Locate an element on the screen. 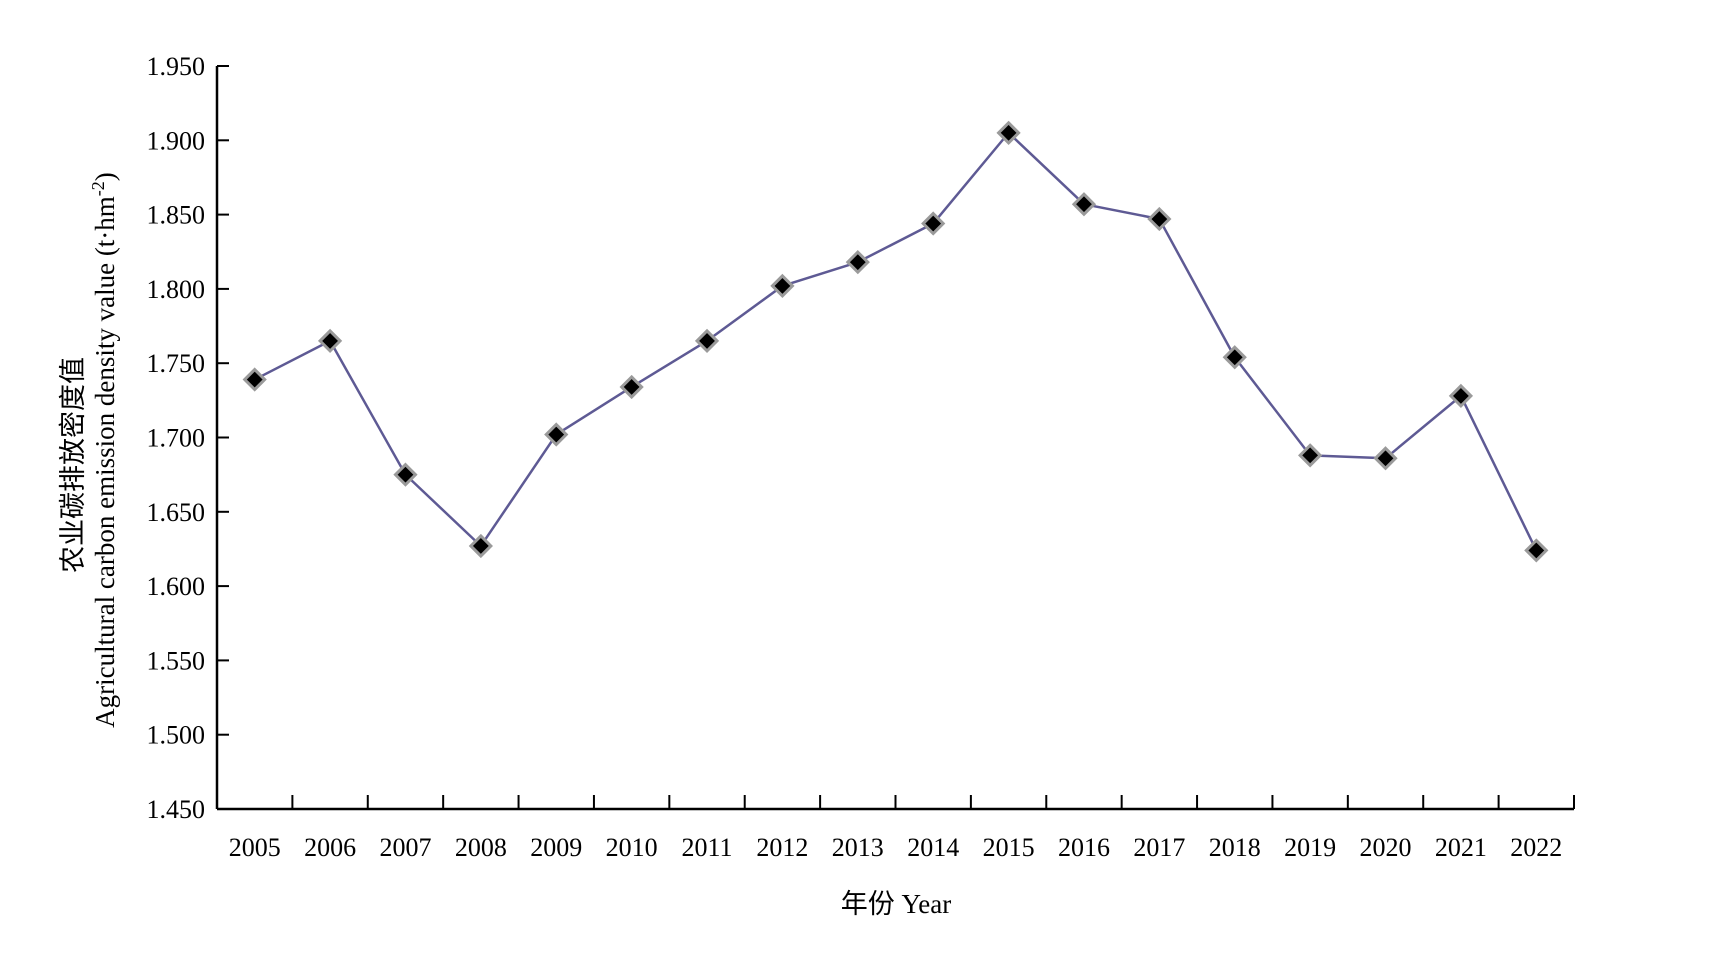 The height and width of the screenshot is (972, 1735). x-tick-label: 2013 is located at coordinates (858, 847).